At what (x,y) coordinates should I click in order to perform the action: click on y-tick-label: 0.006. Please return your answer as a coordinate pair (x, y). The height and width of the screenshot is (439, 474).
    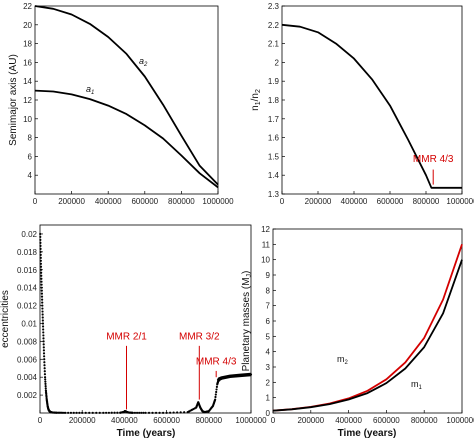
    Looking at the image, I should click on (27, 359).